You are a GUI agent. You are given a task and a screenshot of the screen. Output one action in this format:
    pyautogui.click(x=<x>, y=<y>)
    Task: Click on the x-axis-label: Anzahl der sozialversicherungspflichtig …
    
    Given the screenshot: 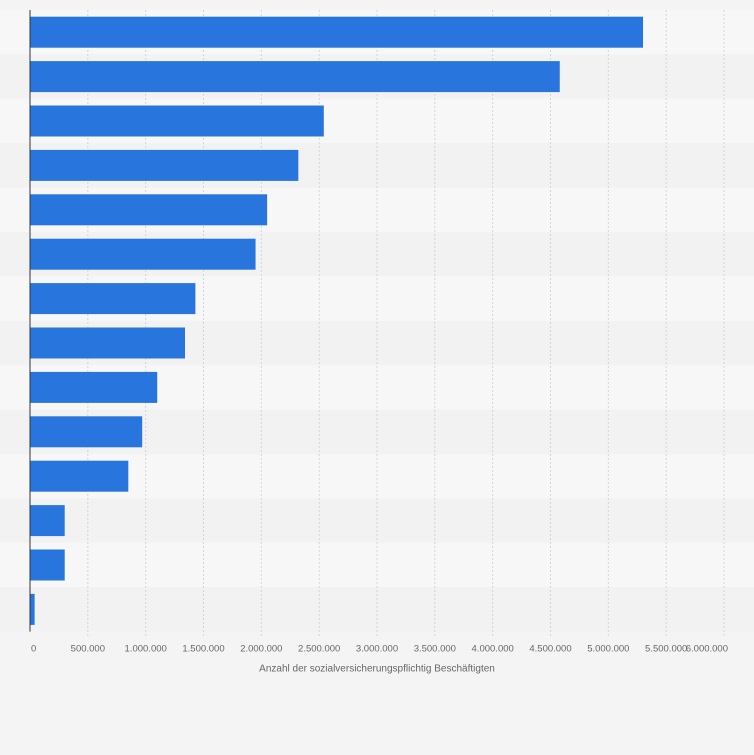 What is the action you would take?
    pyautogui.click(x=377, y=669)
    